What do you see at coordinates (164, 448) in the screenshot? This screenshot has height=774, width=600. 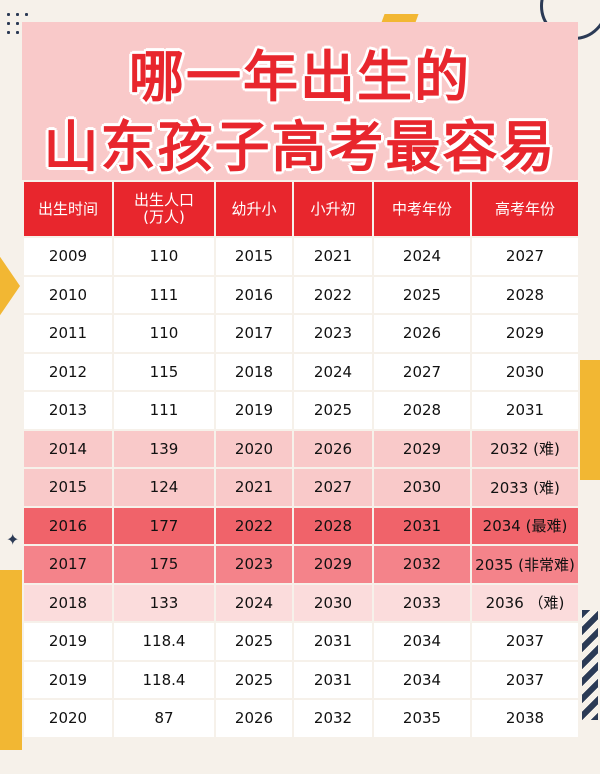 I see `cell-population: 139` at bounding box center [164, 448].